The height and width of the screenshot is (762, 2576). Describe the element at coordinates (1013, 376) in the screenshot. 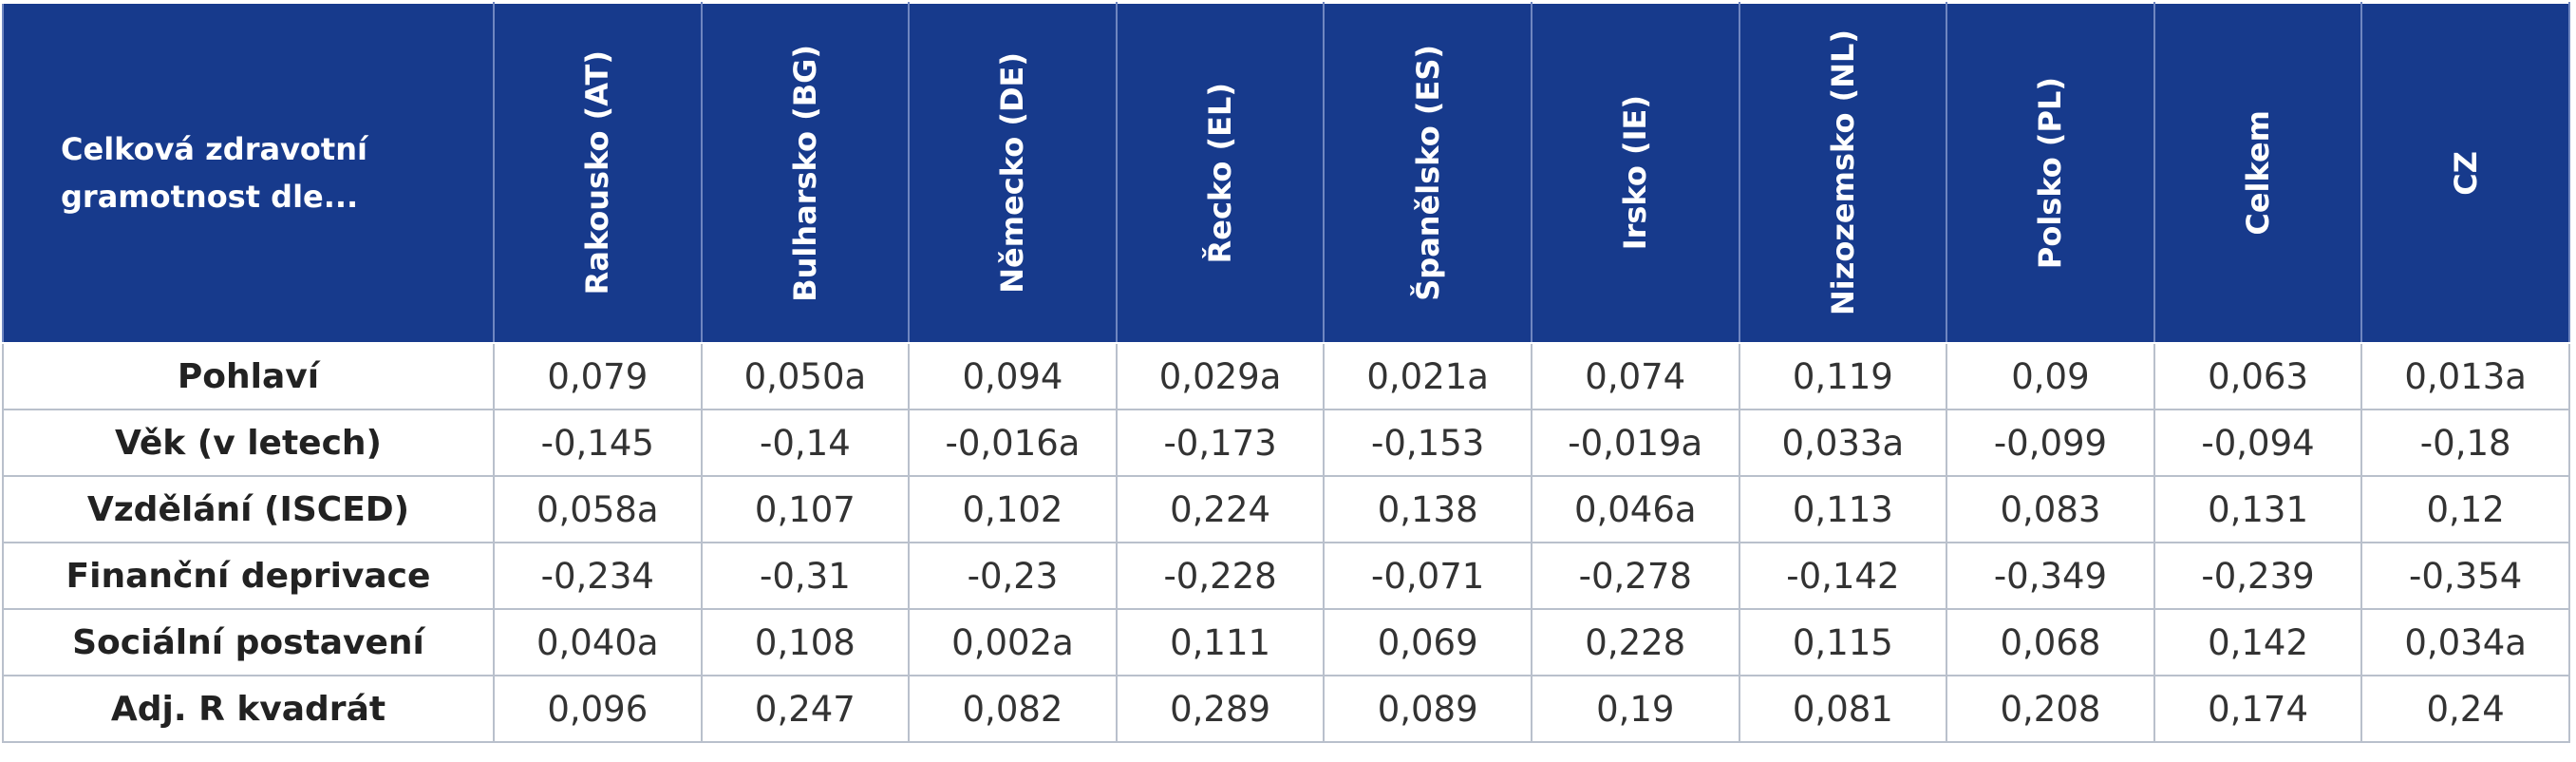

I see `cell-value: 0,094` at that location.